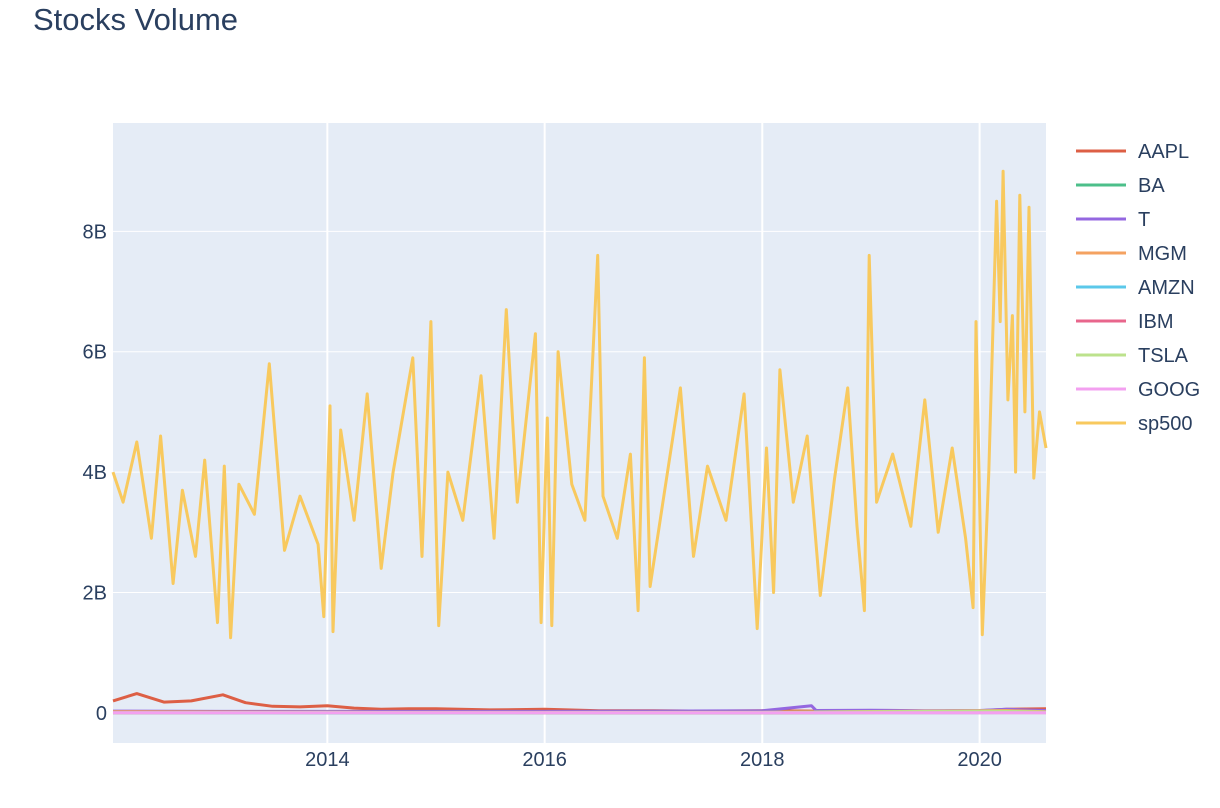 The width and height of the screenshot is (1220, 808). Describe the element at coordinates (1169, 390) in the screenshot. I see `legend-label: GOOG` at that location.